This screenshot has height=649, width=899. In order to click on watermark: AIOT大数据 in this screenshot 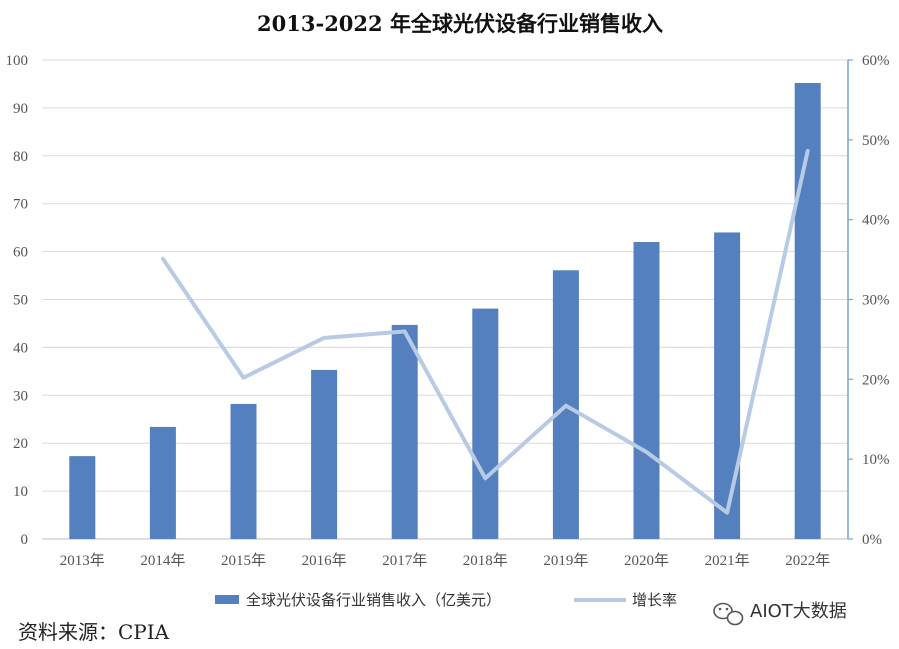, I will do `click(780, 613)`.